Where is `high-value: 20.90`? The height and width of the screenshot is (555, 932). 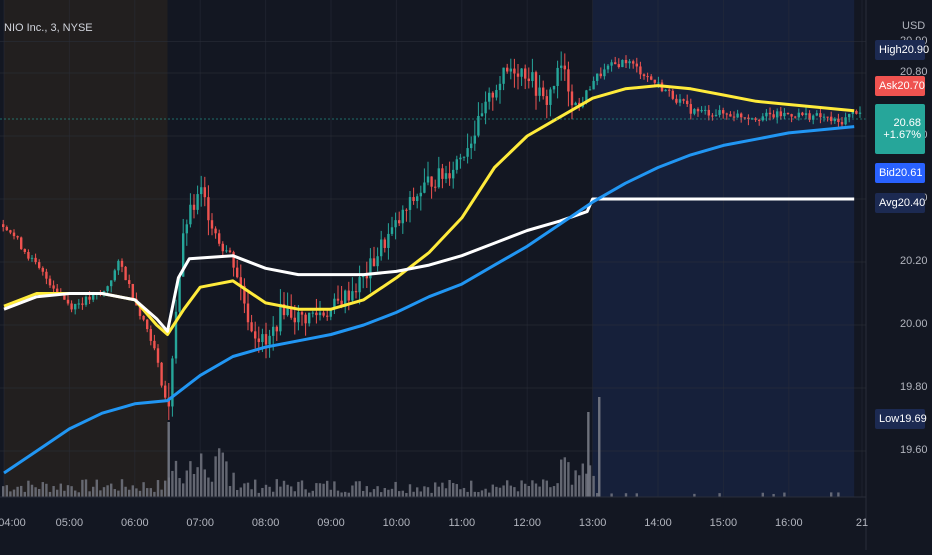
high-value: 20.90 is located at coordinates (915, 50).